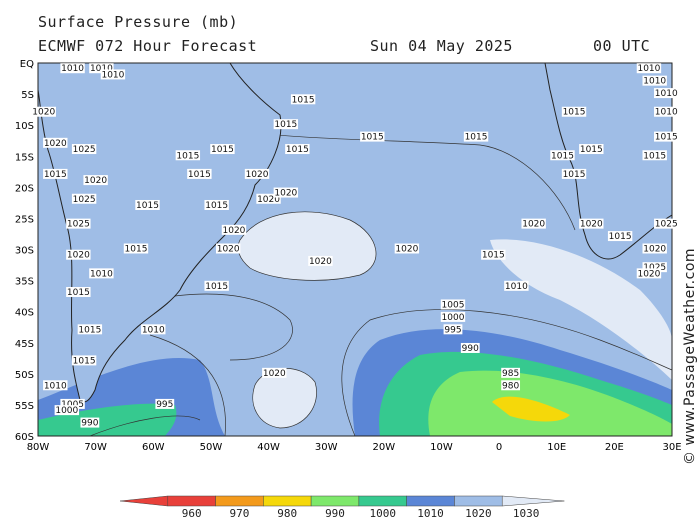 This screenshot has width=700, height=525. Describe the element at coordinates (24, 282) in the screenshot. I see `lat-tick-label: 35S` at that location.